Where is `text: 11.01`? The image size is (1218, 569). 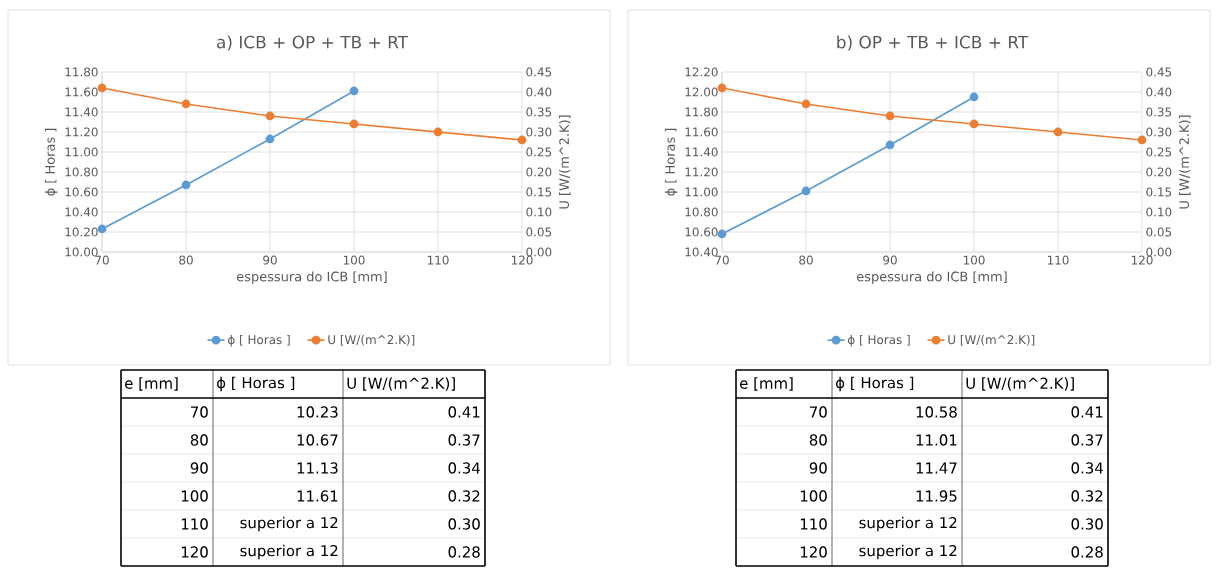
text: 11.01 is located at coordinates (936, 440).